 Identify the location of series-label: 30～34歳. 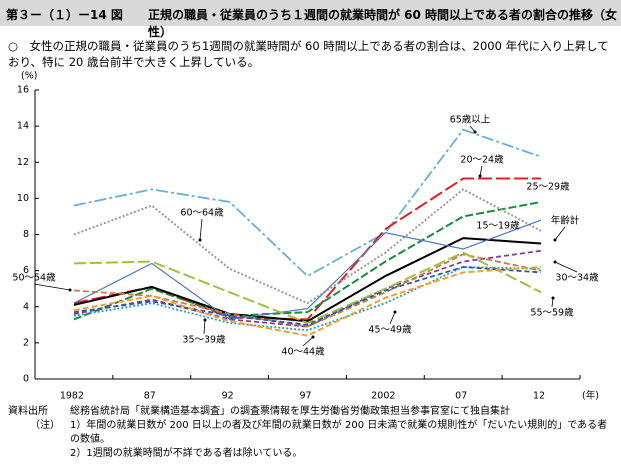
(577, 278).